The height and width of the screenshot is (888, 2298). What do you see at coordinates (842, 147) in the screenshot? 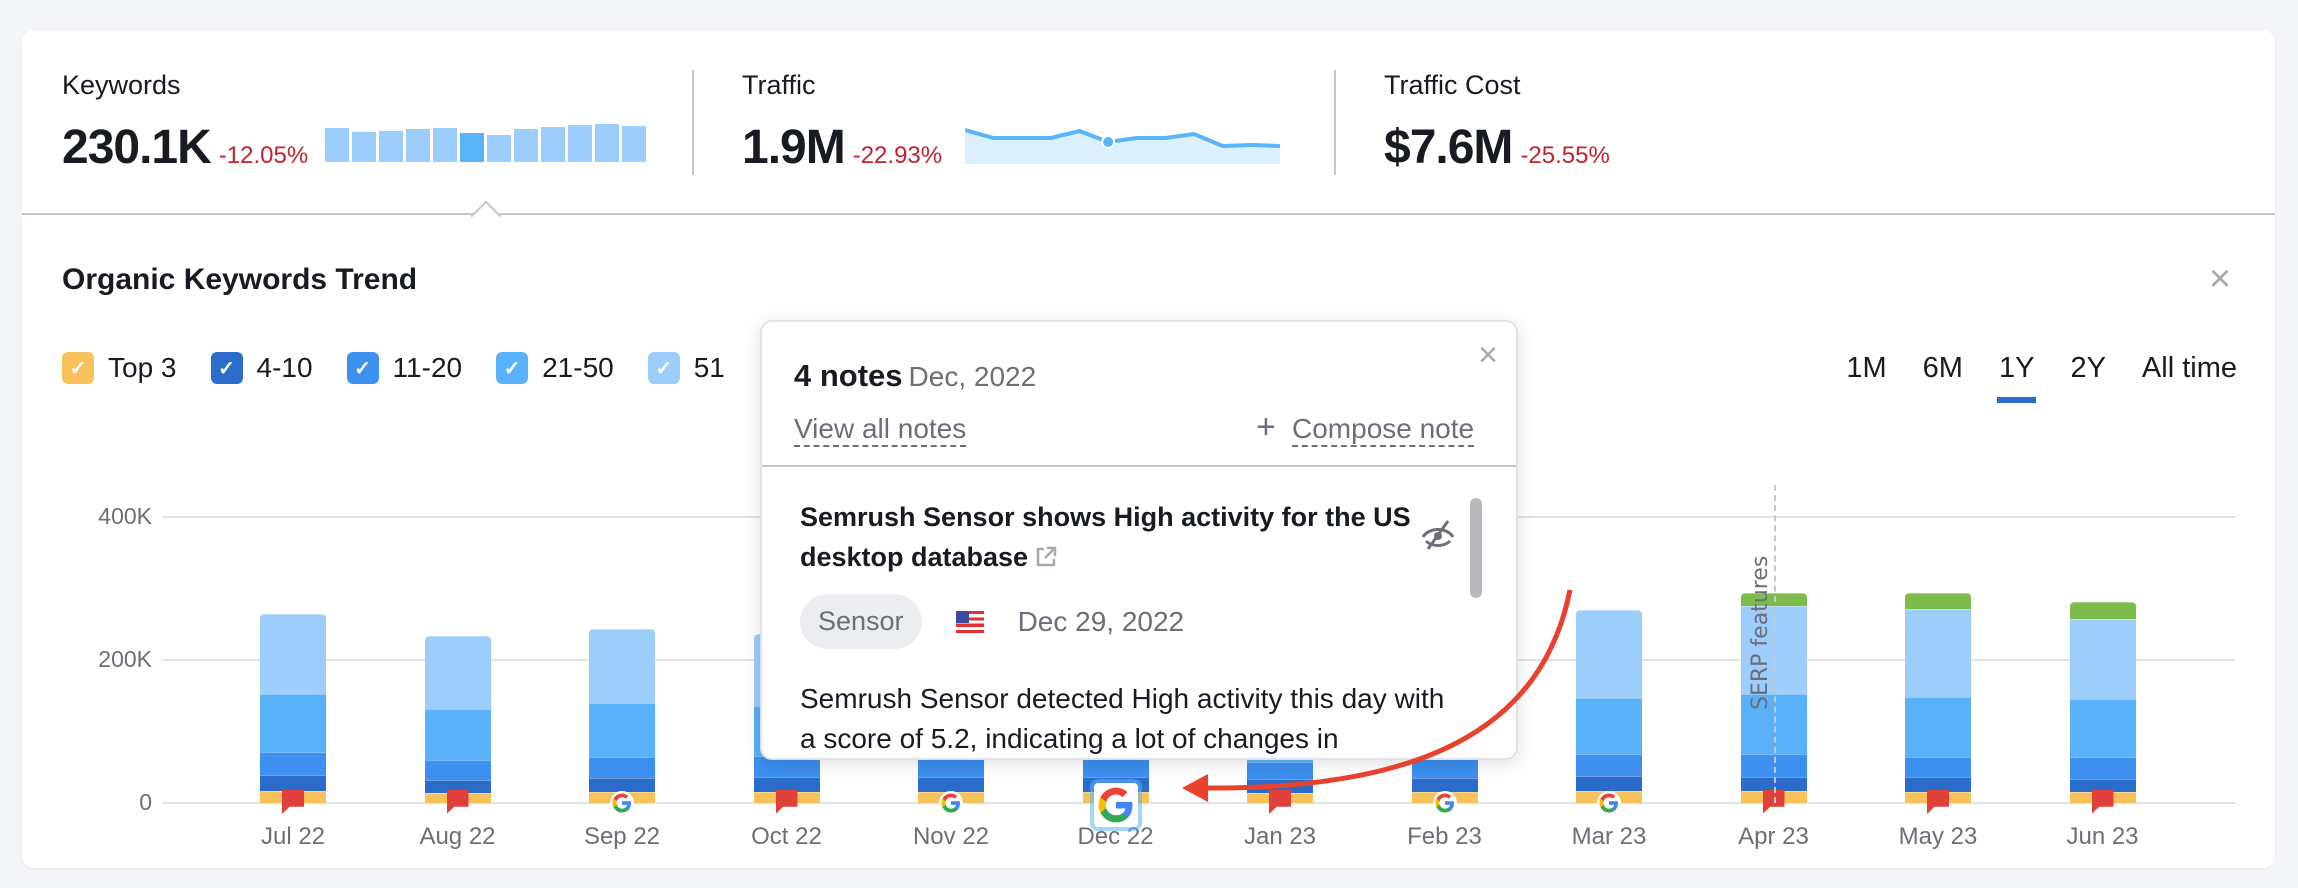
I see `metric-value: 1.9M -22.93%` at bounding box center [842, 147].